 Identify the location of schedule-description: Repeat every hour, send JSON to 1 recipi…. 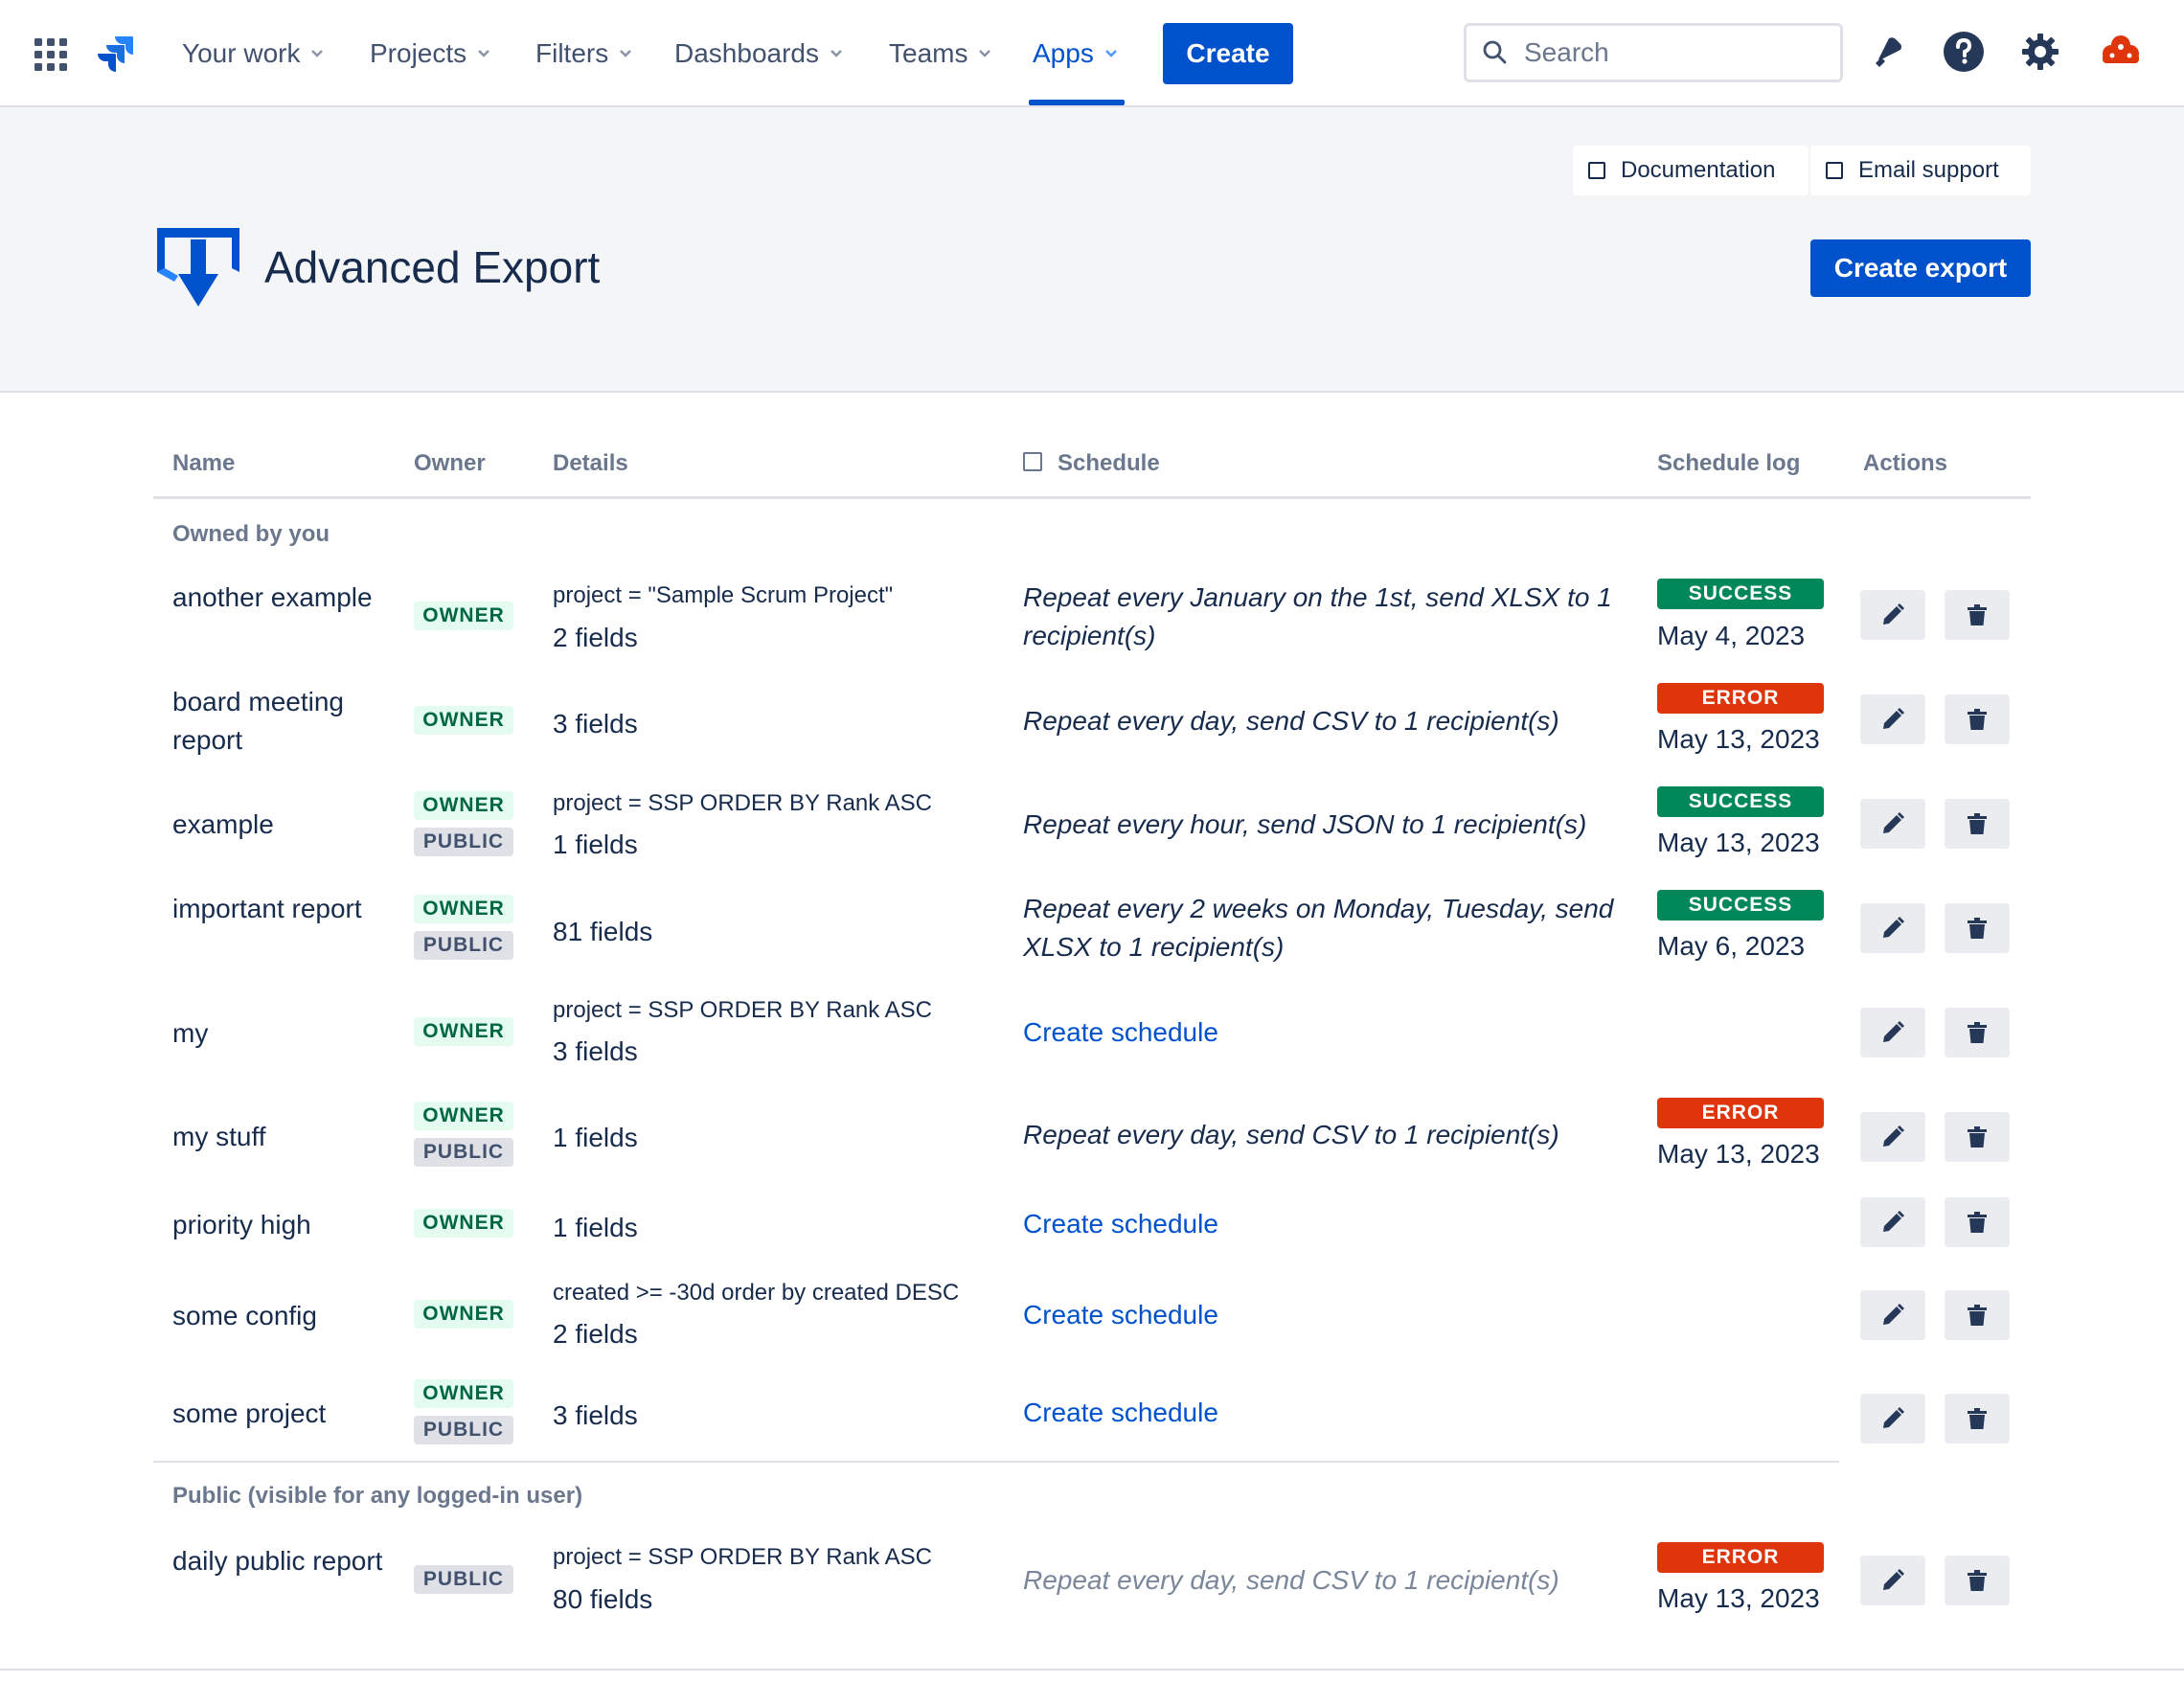
(1305, 824).